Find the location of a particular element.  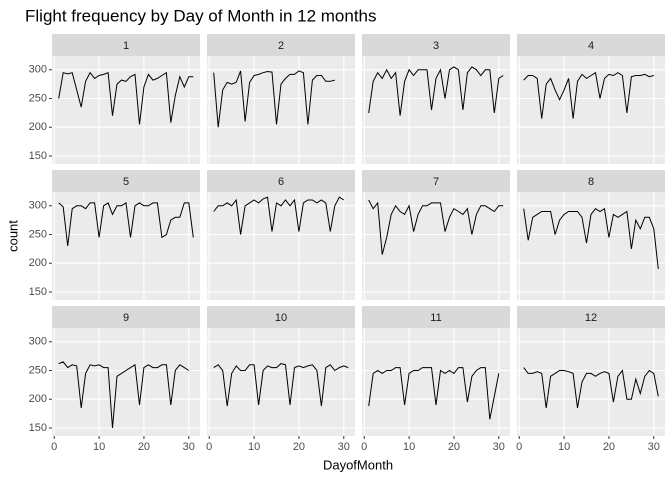

strip-label: 8 is located at coordinates (591, 182).